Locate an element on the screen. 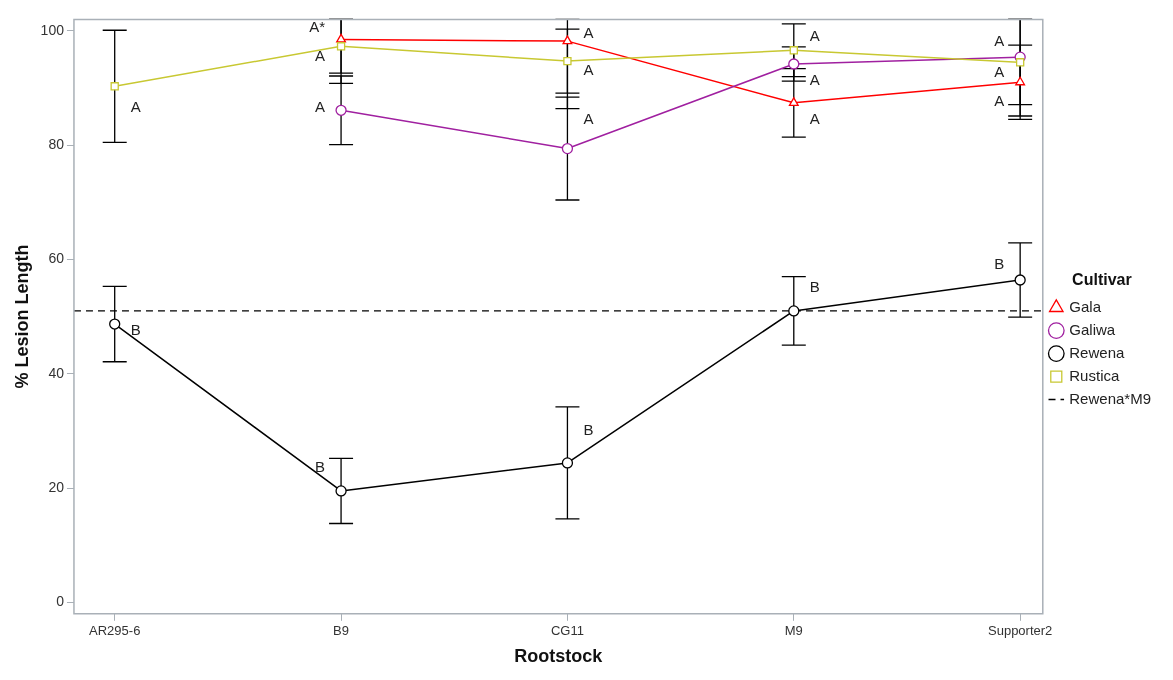 The width and height of the screenshot is (1173, 680). legend-title: Cultivar is located at coordinates (1102, 280).